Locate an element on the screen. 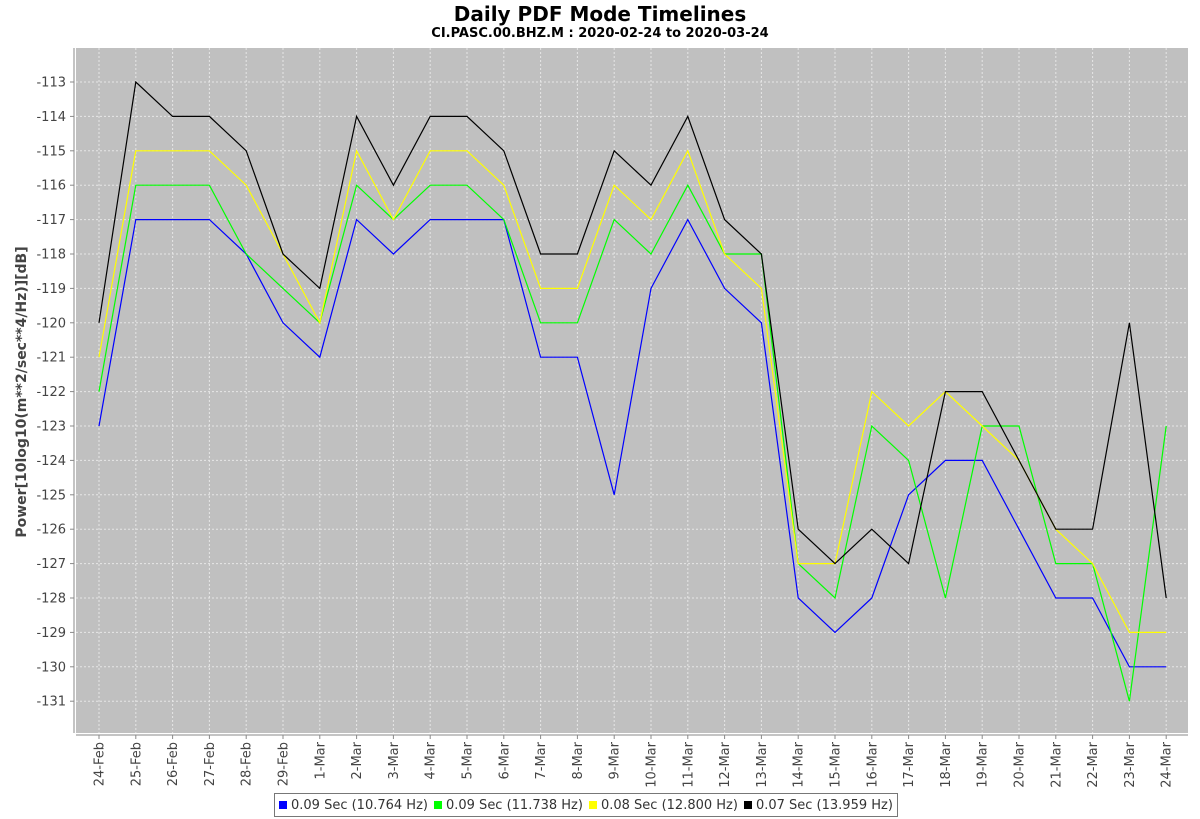  x-tick-label: 19-Mar is located at coordinates (983, 764).